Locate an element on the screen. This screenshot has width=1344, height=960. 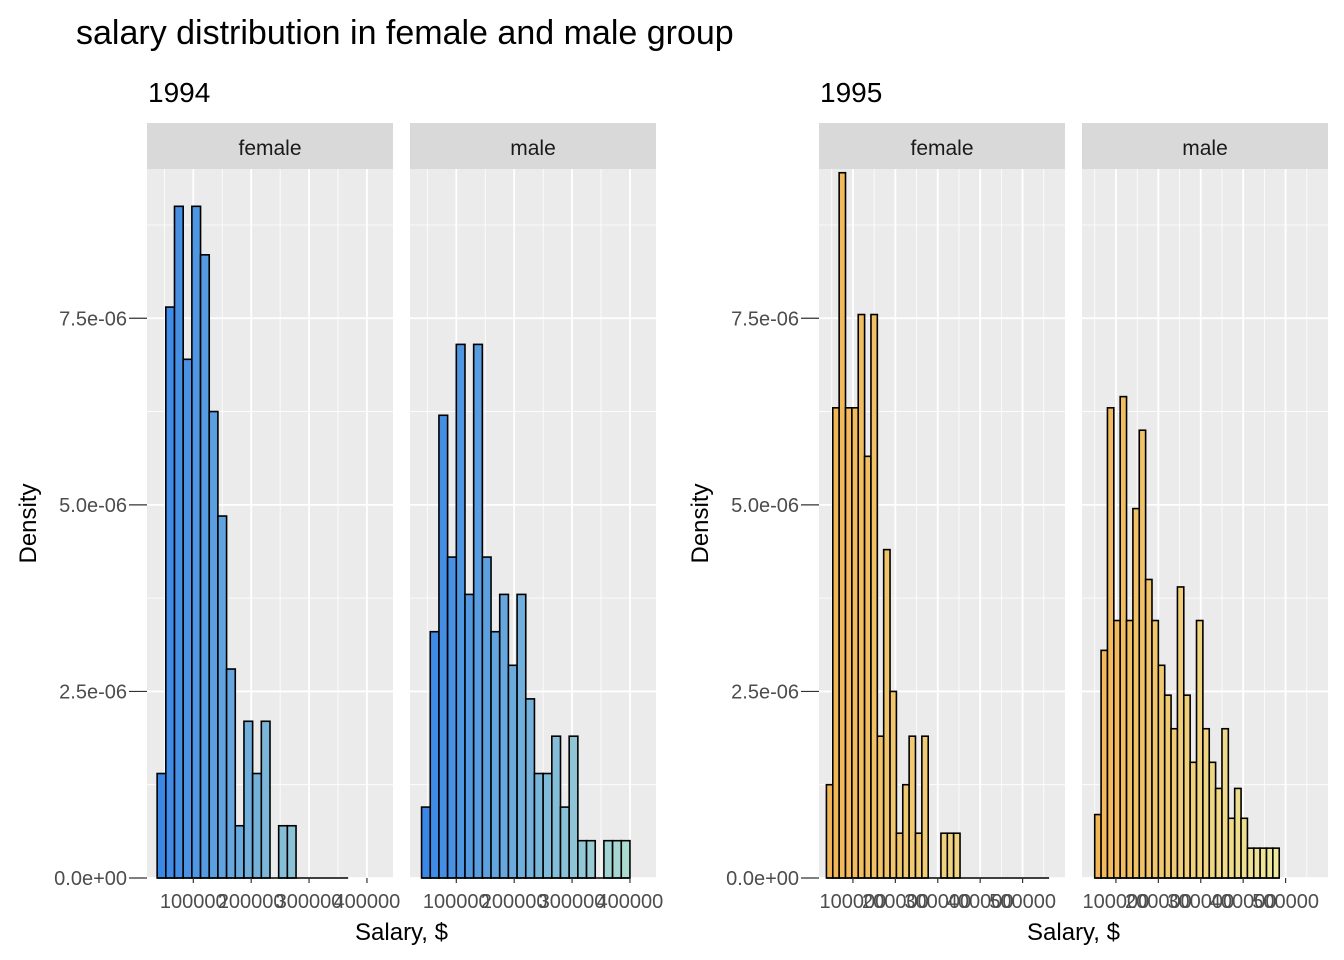
chart-subtitle: 1995 is located at coordinates (851, 92).